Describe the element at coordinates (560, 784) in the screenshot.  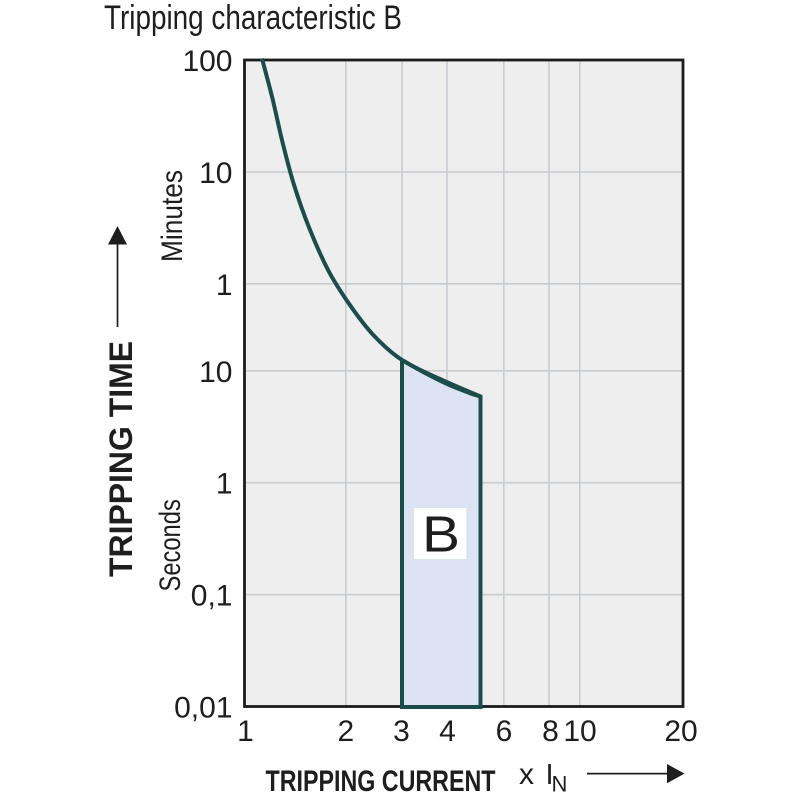
I see `svg-text: N` at that location.